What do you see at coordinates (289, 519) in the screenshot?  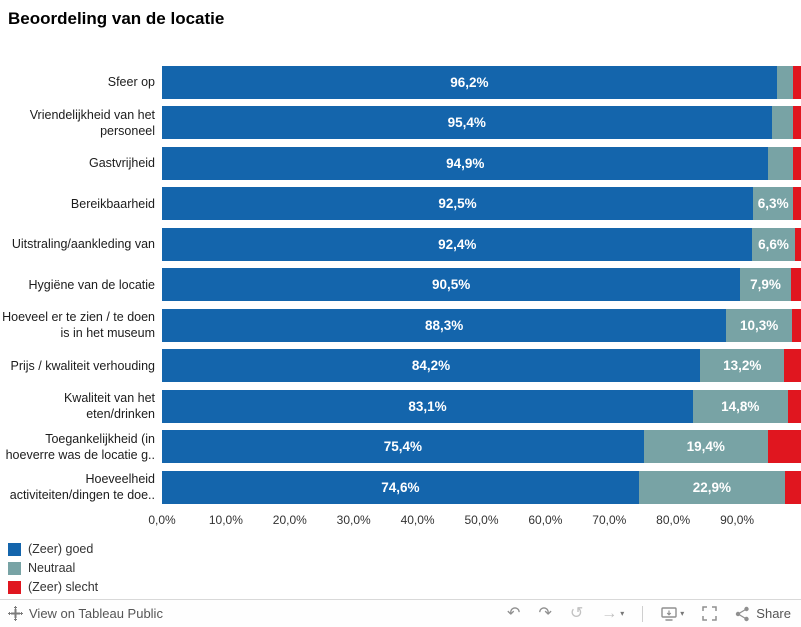 I see `axis-tick-label: 20,0%` at bounding box center [289, 519].